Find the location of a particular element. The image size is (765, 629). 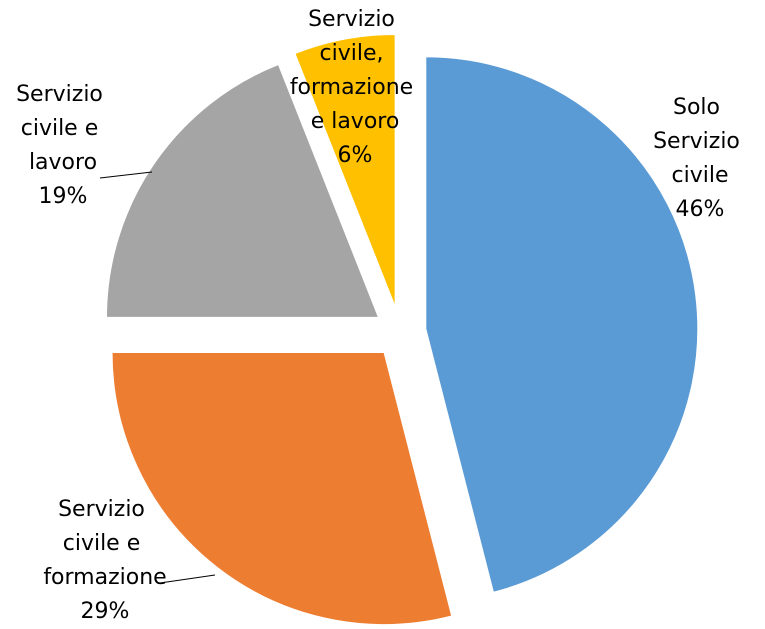

slice-value-label: 19% is located at coordinates (63, 196).